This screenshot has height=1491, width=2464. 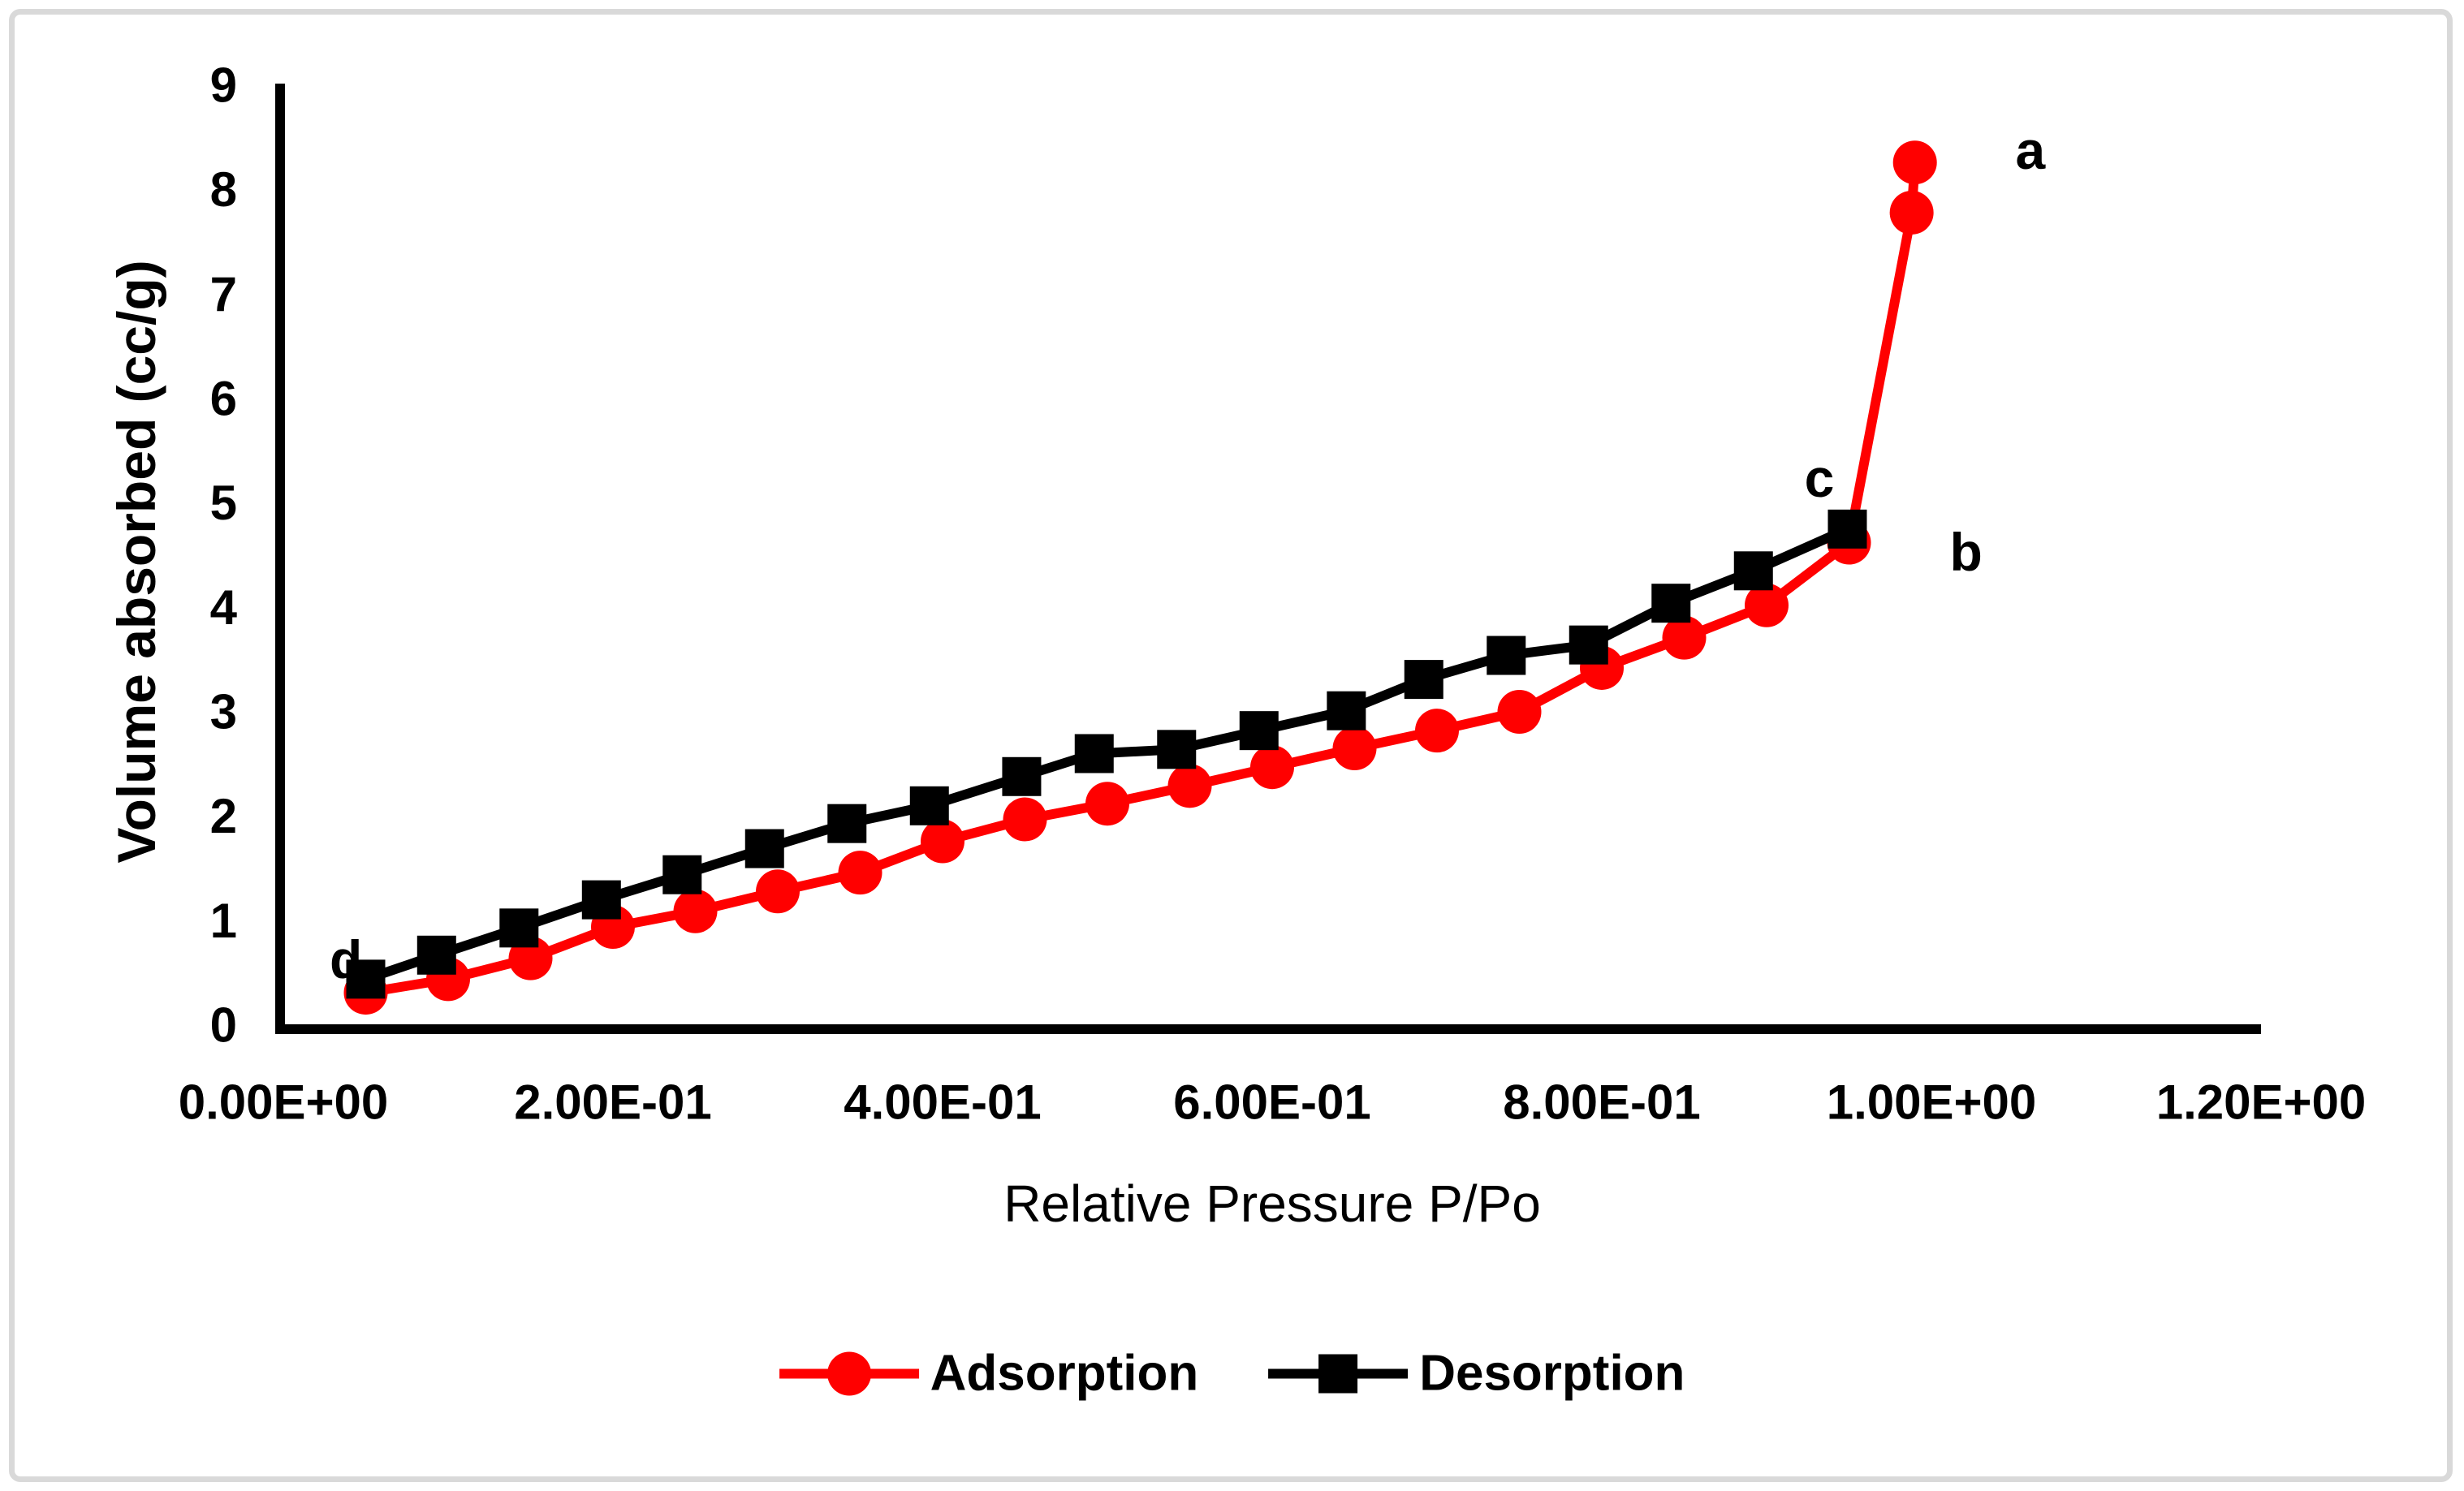 I want to click on x-tick-label: 2.00E-01, so click(x=613, y=1102).